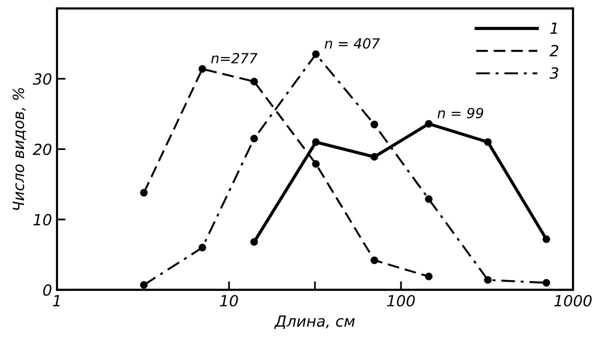  I want to click on y-tick-label: 30, so click(42, 79).